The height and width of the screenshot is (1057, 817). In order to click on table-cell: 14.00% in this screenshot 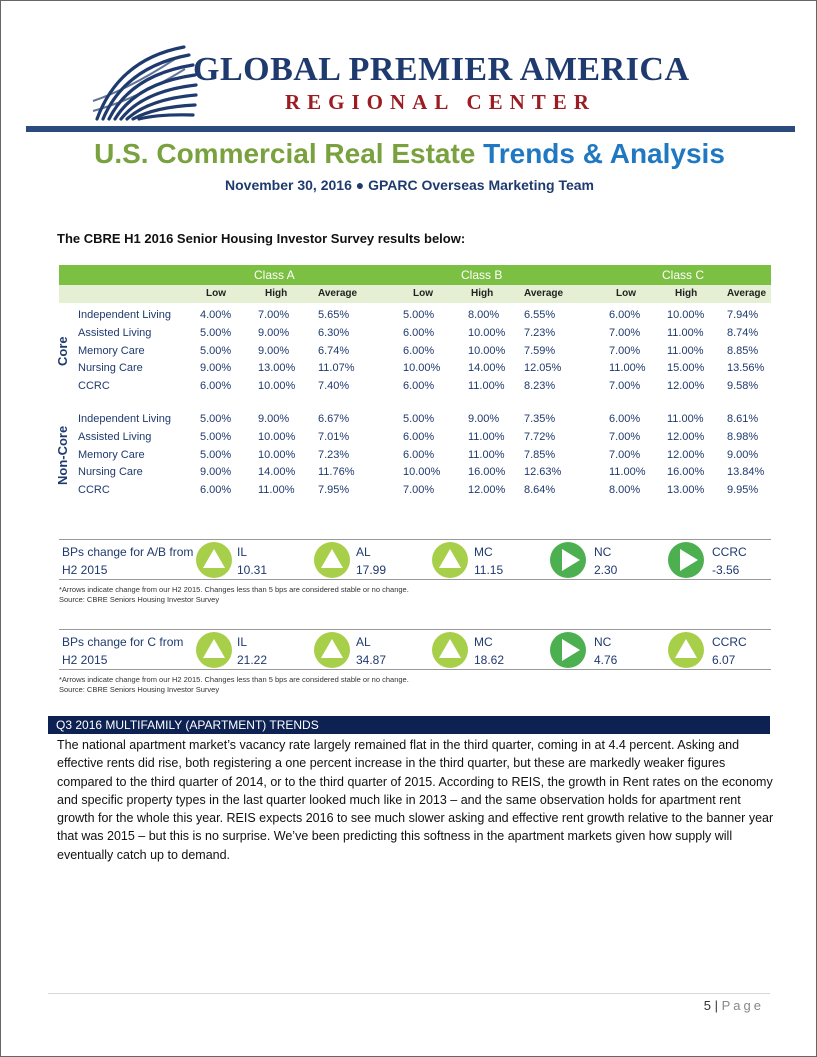, I will do `click(277, 472)`.